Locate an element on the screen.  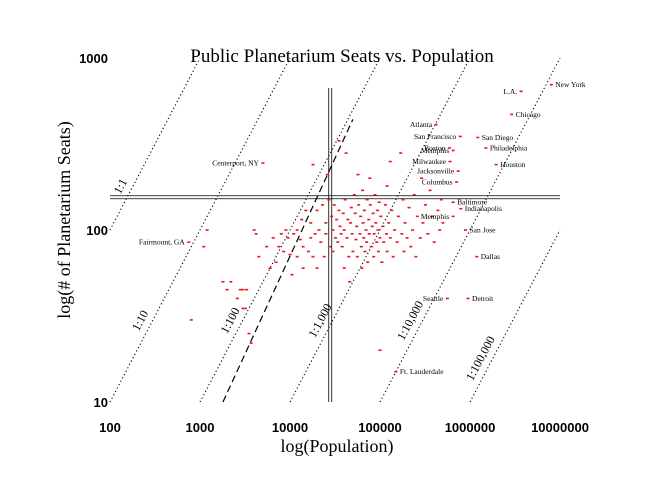
city-label: Atlanta is located at coordinates (421, 124).